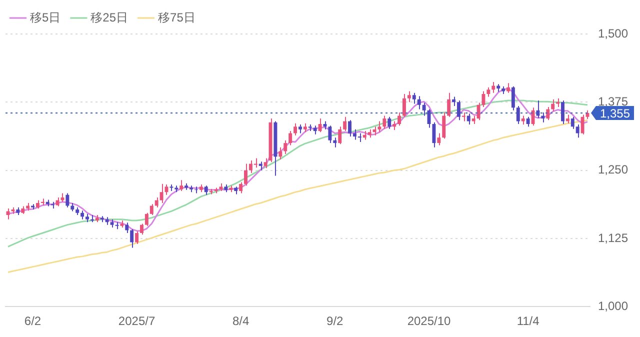 This screenshot has height=337, width=640. I want to click on x-tick-label: 2025/10, so click(429, 321).